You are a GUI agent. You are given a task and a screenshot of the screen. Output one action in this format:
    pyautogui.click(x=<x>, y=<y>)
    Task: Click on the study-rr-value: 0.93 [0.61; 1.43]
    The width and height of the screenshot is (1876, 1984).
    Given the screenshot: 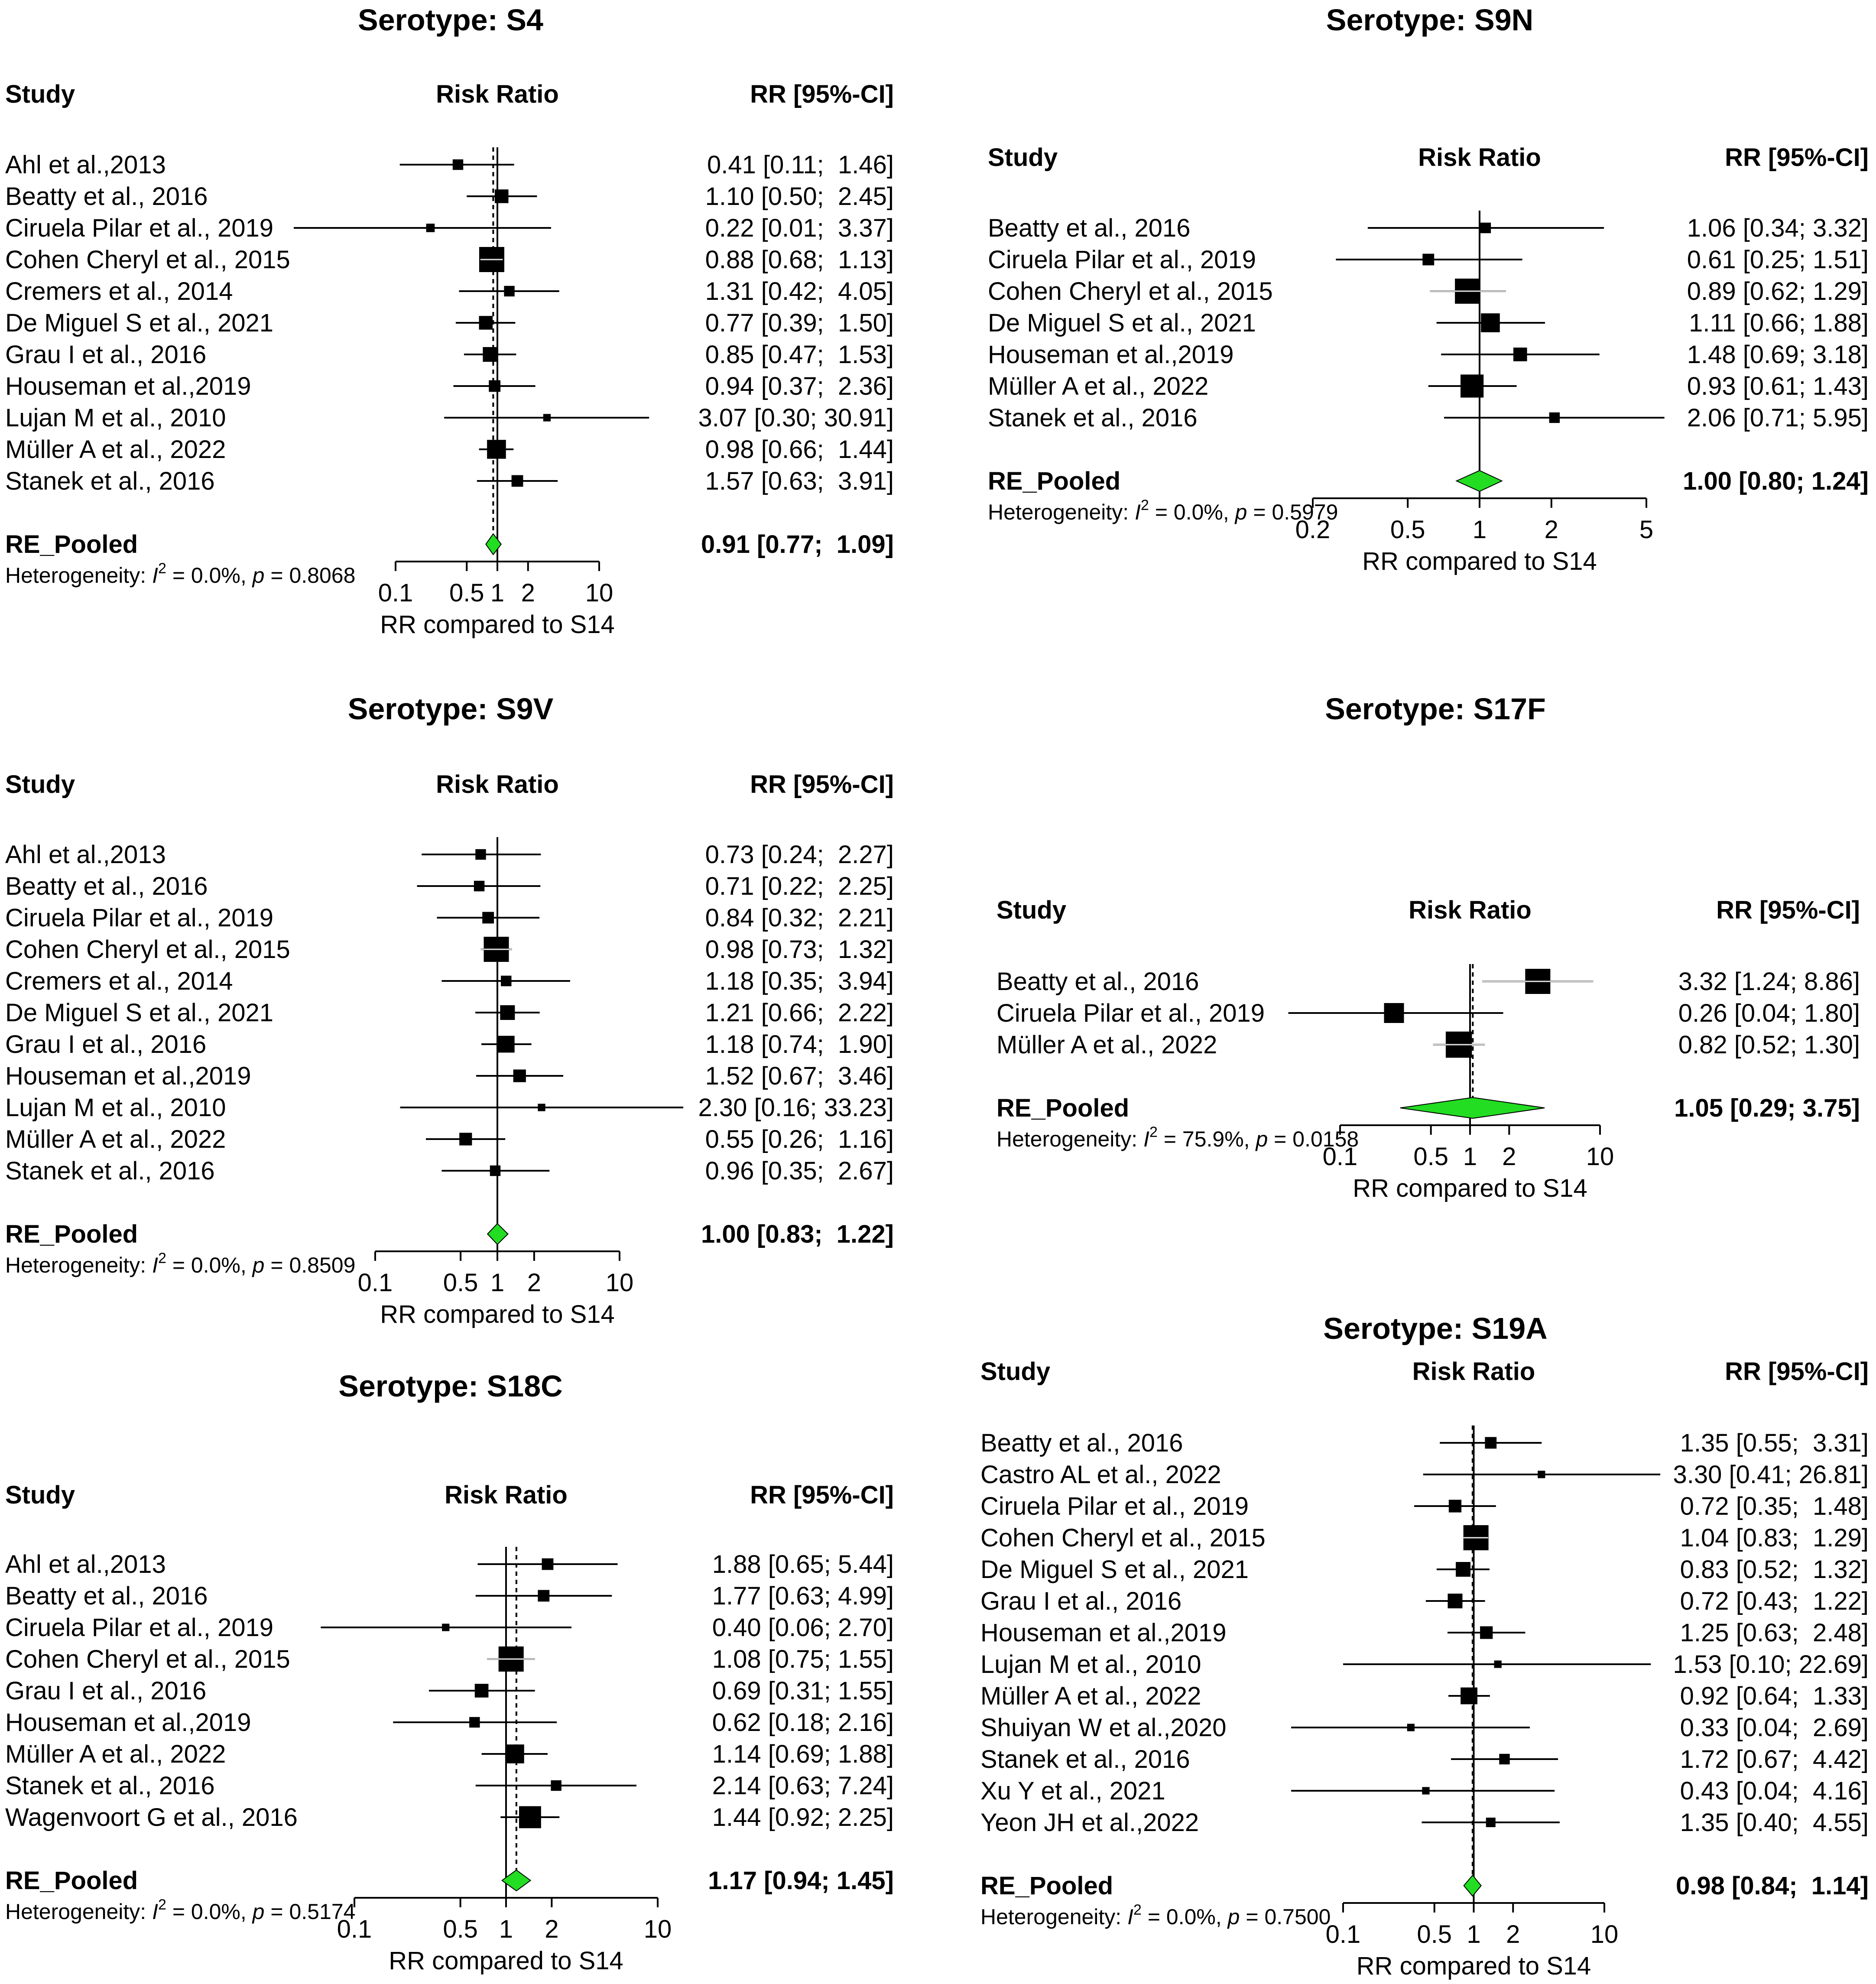 What is the action you would take?
    pyautogui.click(x=1778, y=386)
    